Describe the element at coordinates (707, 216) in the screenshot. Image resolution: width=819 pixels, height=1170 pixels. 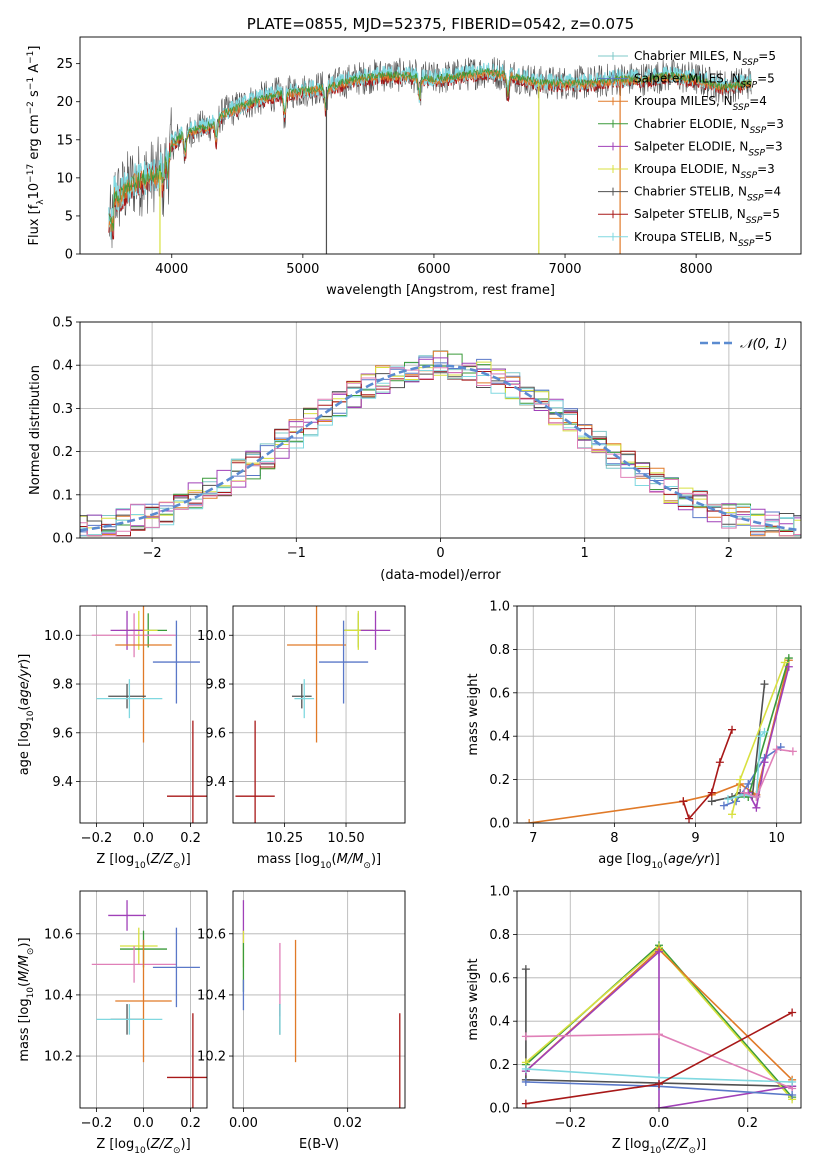
I see `legend-label: Salpeter STELIB, NSSP=5` at that location.